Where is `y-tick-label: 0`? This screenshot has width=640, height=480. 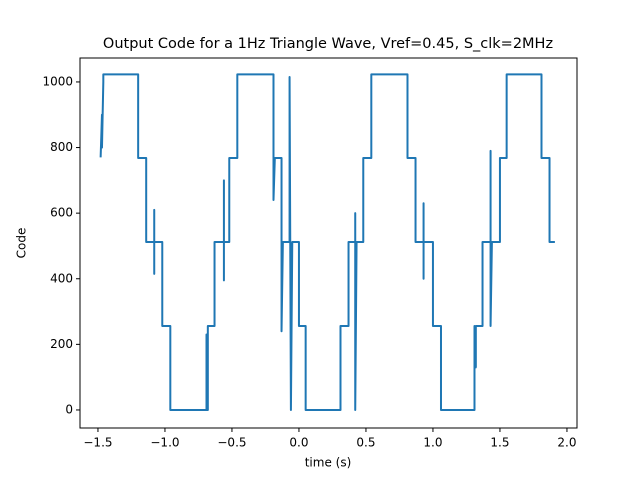
y-tick-label: 0 is located at coordinates (69, 409).